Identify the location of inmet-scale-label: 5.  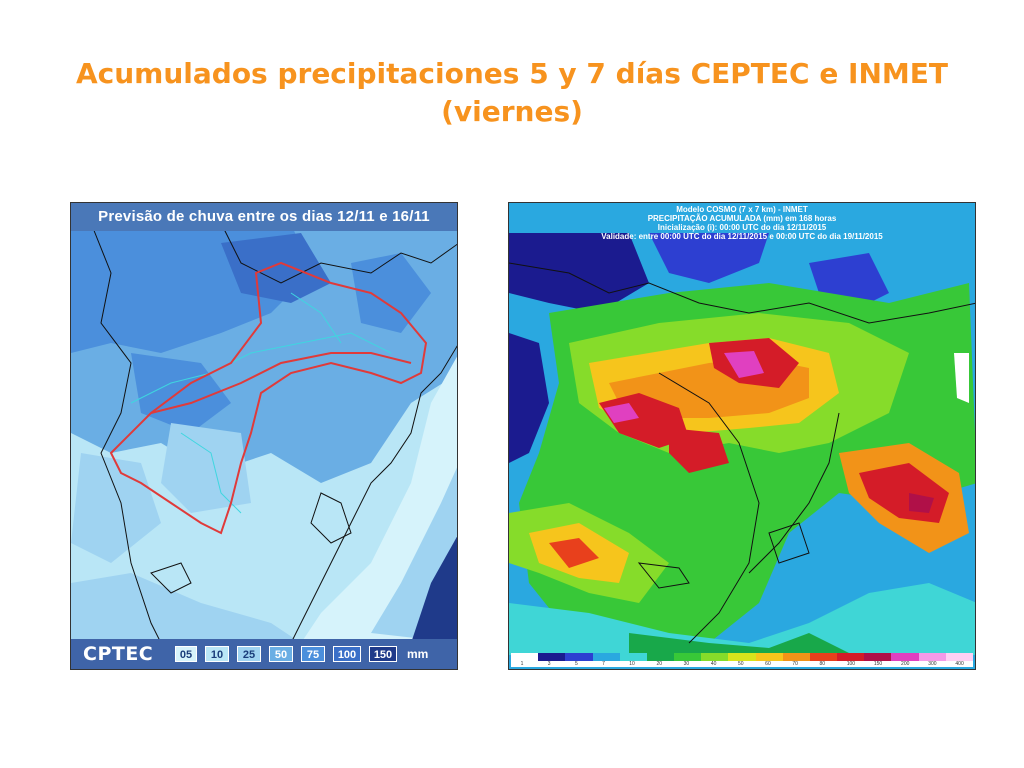
(576, 664).